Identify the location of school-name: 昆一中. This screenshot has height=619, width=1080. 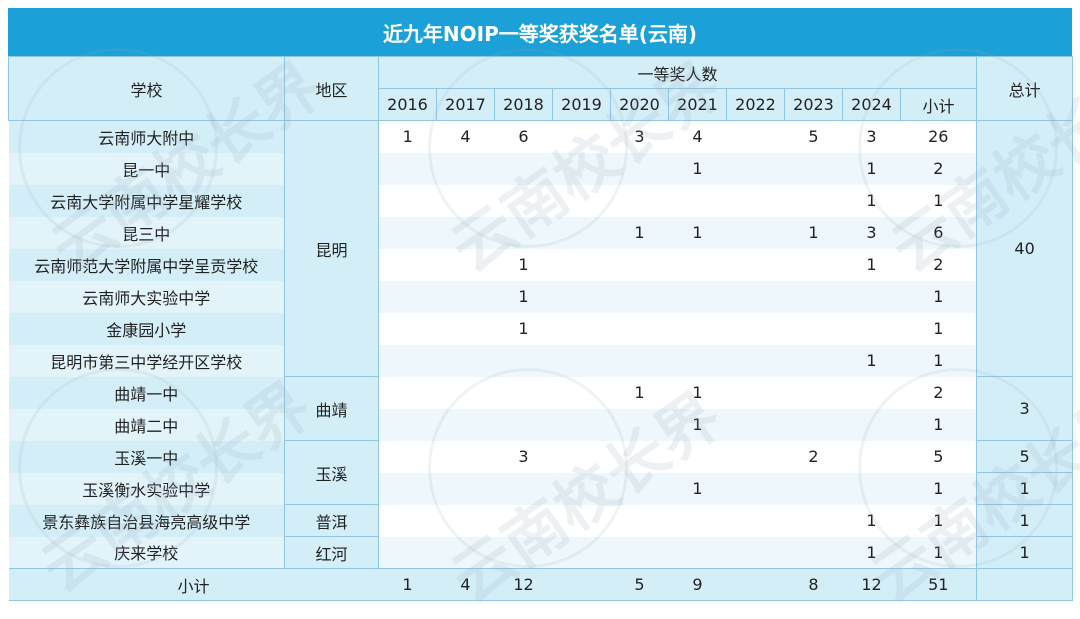
(146, 168).